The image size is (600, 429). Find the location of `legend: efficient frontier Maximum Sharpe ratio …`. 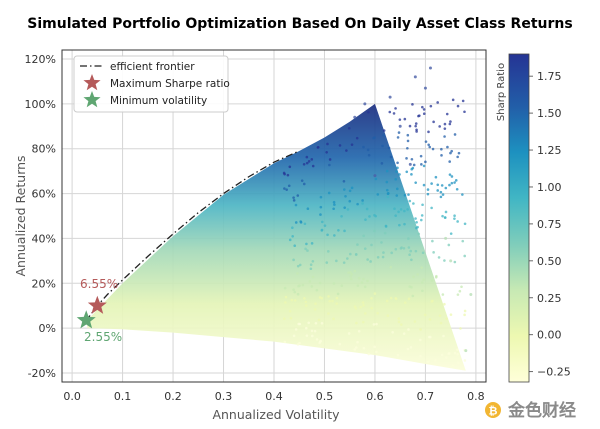

legend: efficient frontier Maximum Sharpe ratio … is located at coordinates (151, 84).